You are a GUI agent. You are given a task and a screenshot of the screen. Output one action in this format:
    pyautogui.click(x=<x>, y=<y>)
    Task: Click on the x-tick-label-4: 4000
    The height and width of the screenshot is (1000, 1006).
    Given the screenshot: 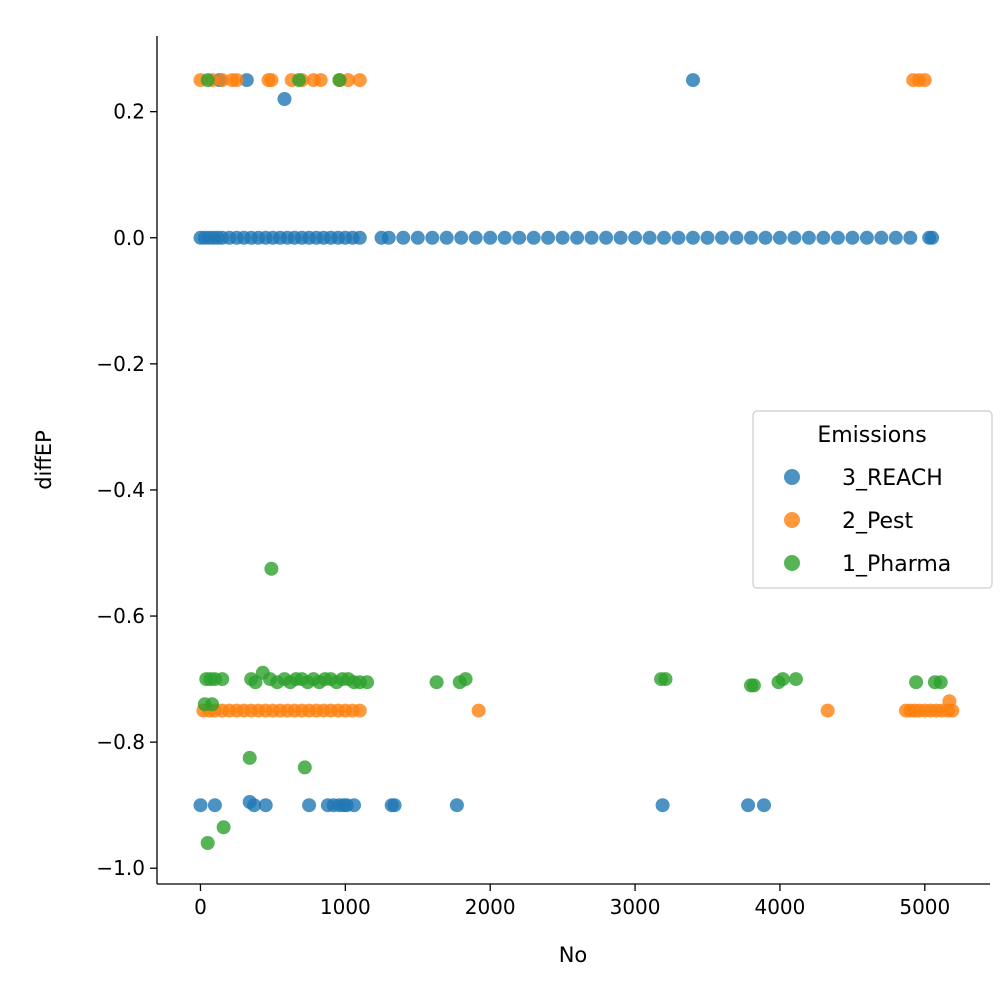 What is the action you would take?
    pyautogui.click(x=779, y=907)
    